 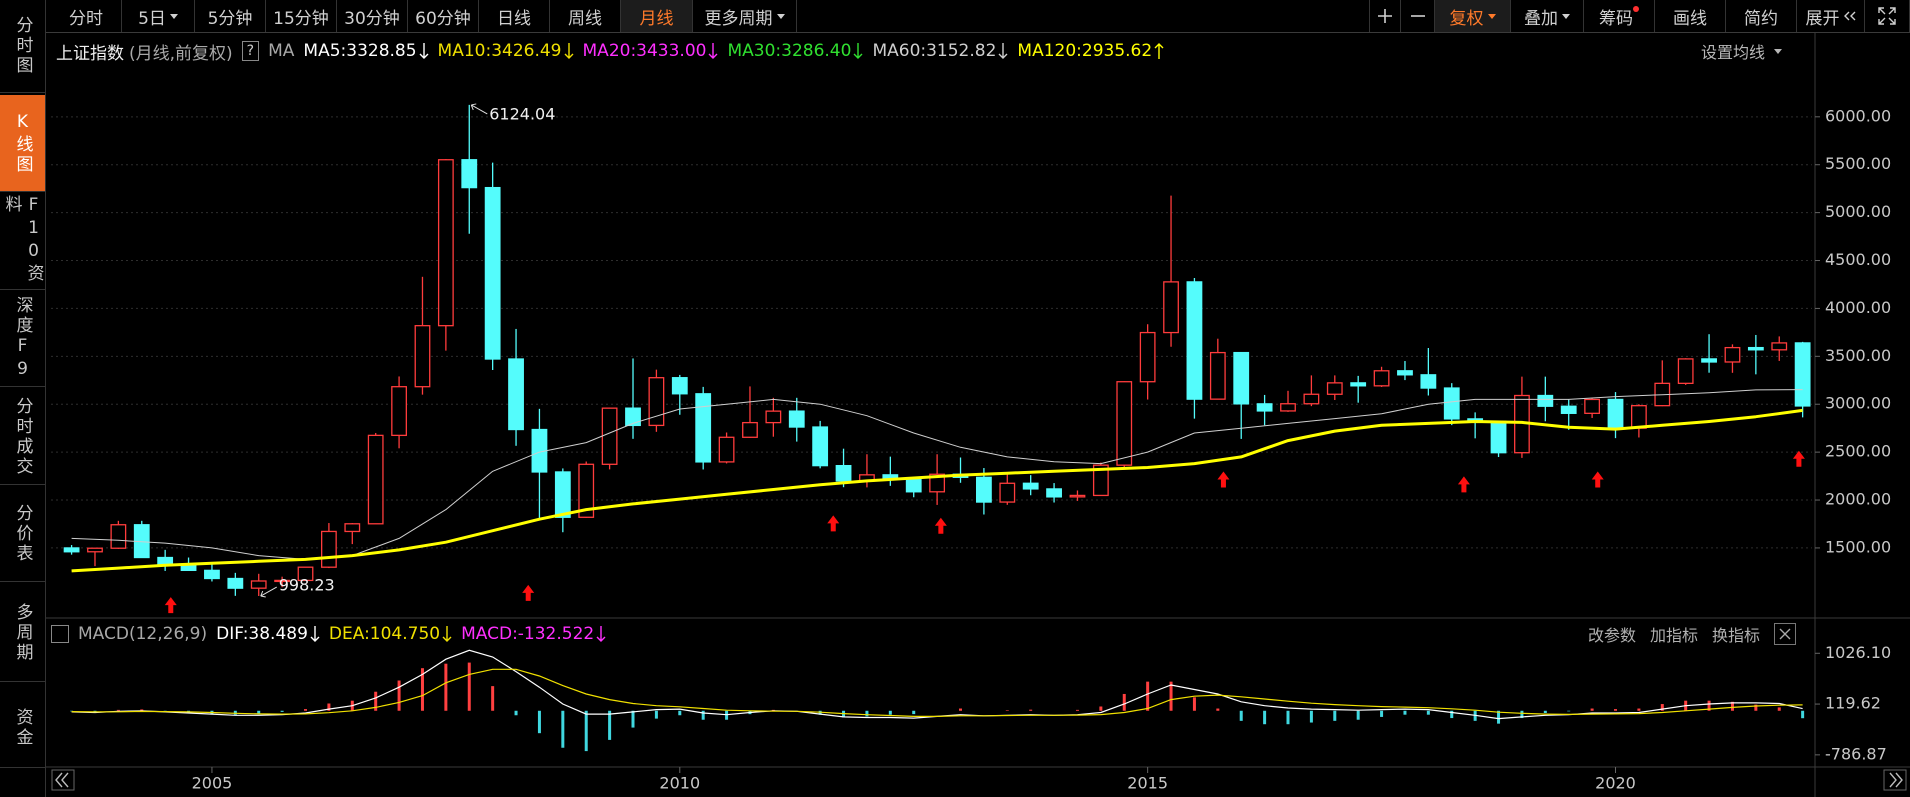 I want to click on scroll-icon, so click(x=1896, y=780).